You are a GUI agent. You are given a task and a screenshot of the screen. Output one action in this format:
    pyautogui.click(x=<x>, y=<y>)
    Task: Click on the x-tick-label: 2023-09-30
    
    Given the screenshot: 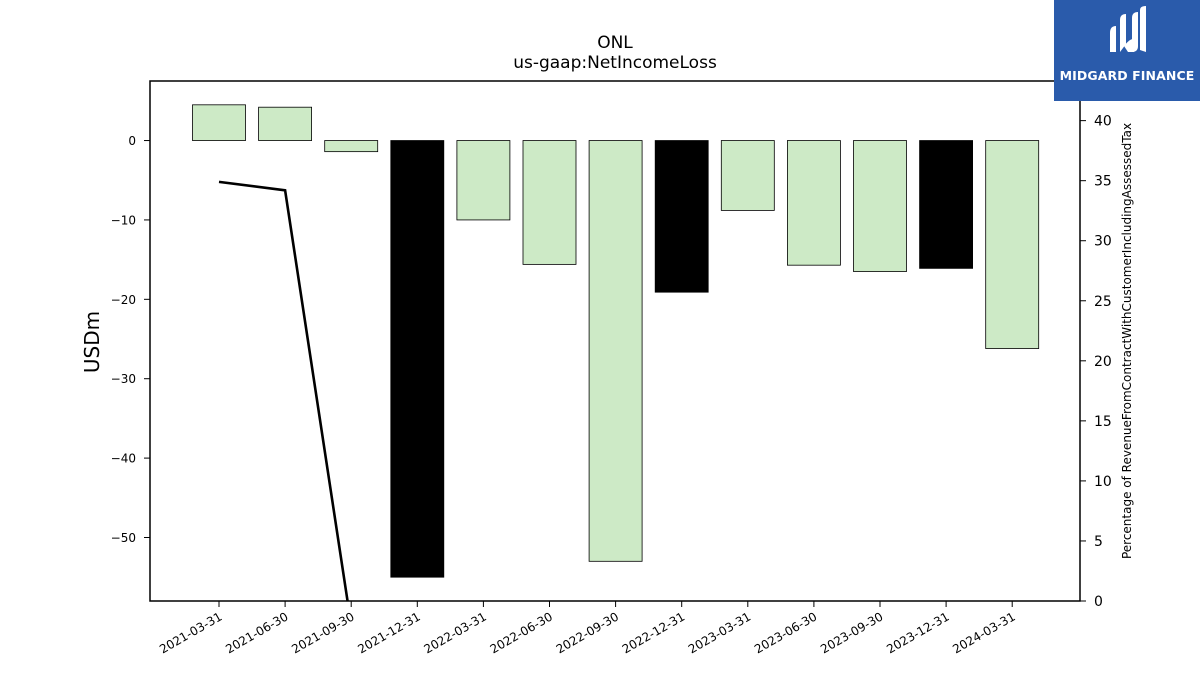 What is the action you would take?
    pyautogui.click(x=851, y=632)
    